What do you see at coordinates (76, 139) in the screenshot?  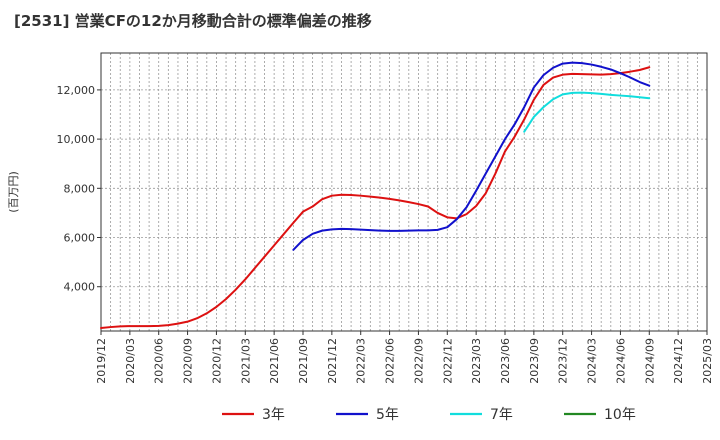 I see `y-tick-label: 10,000` at bounding box center [76, 139].